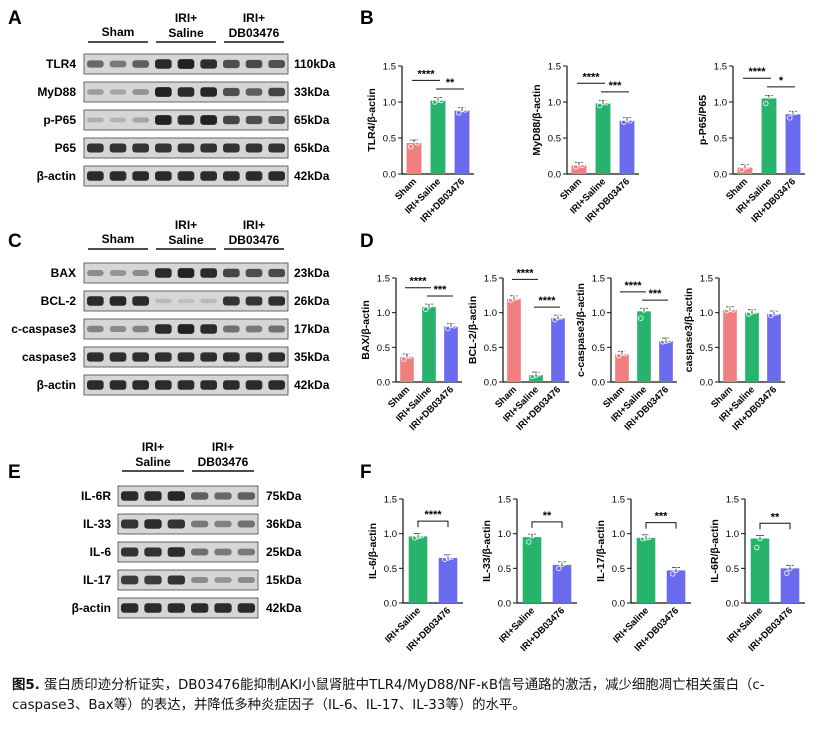 This screenshot has height=744, width=820. Describe the element at coordinates (56, 176) in the screenshot. I see `blot-protein-label: β-actin` at that location.